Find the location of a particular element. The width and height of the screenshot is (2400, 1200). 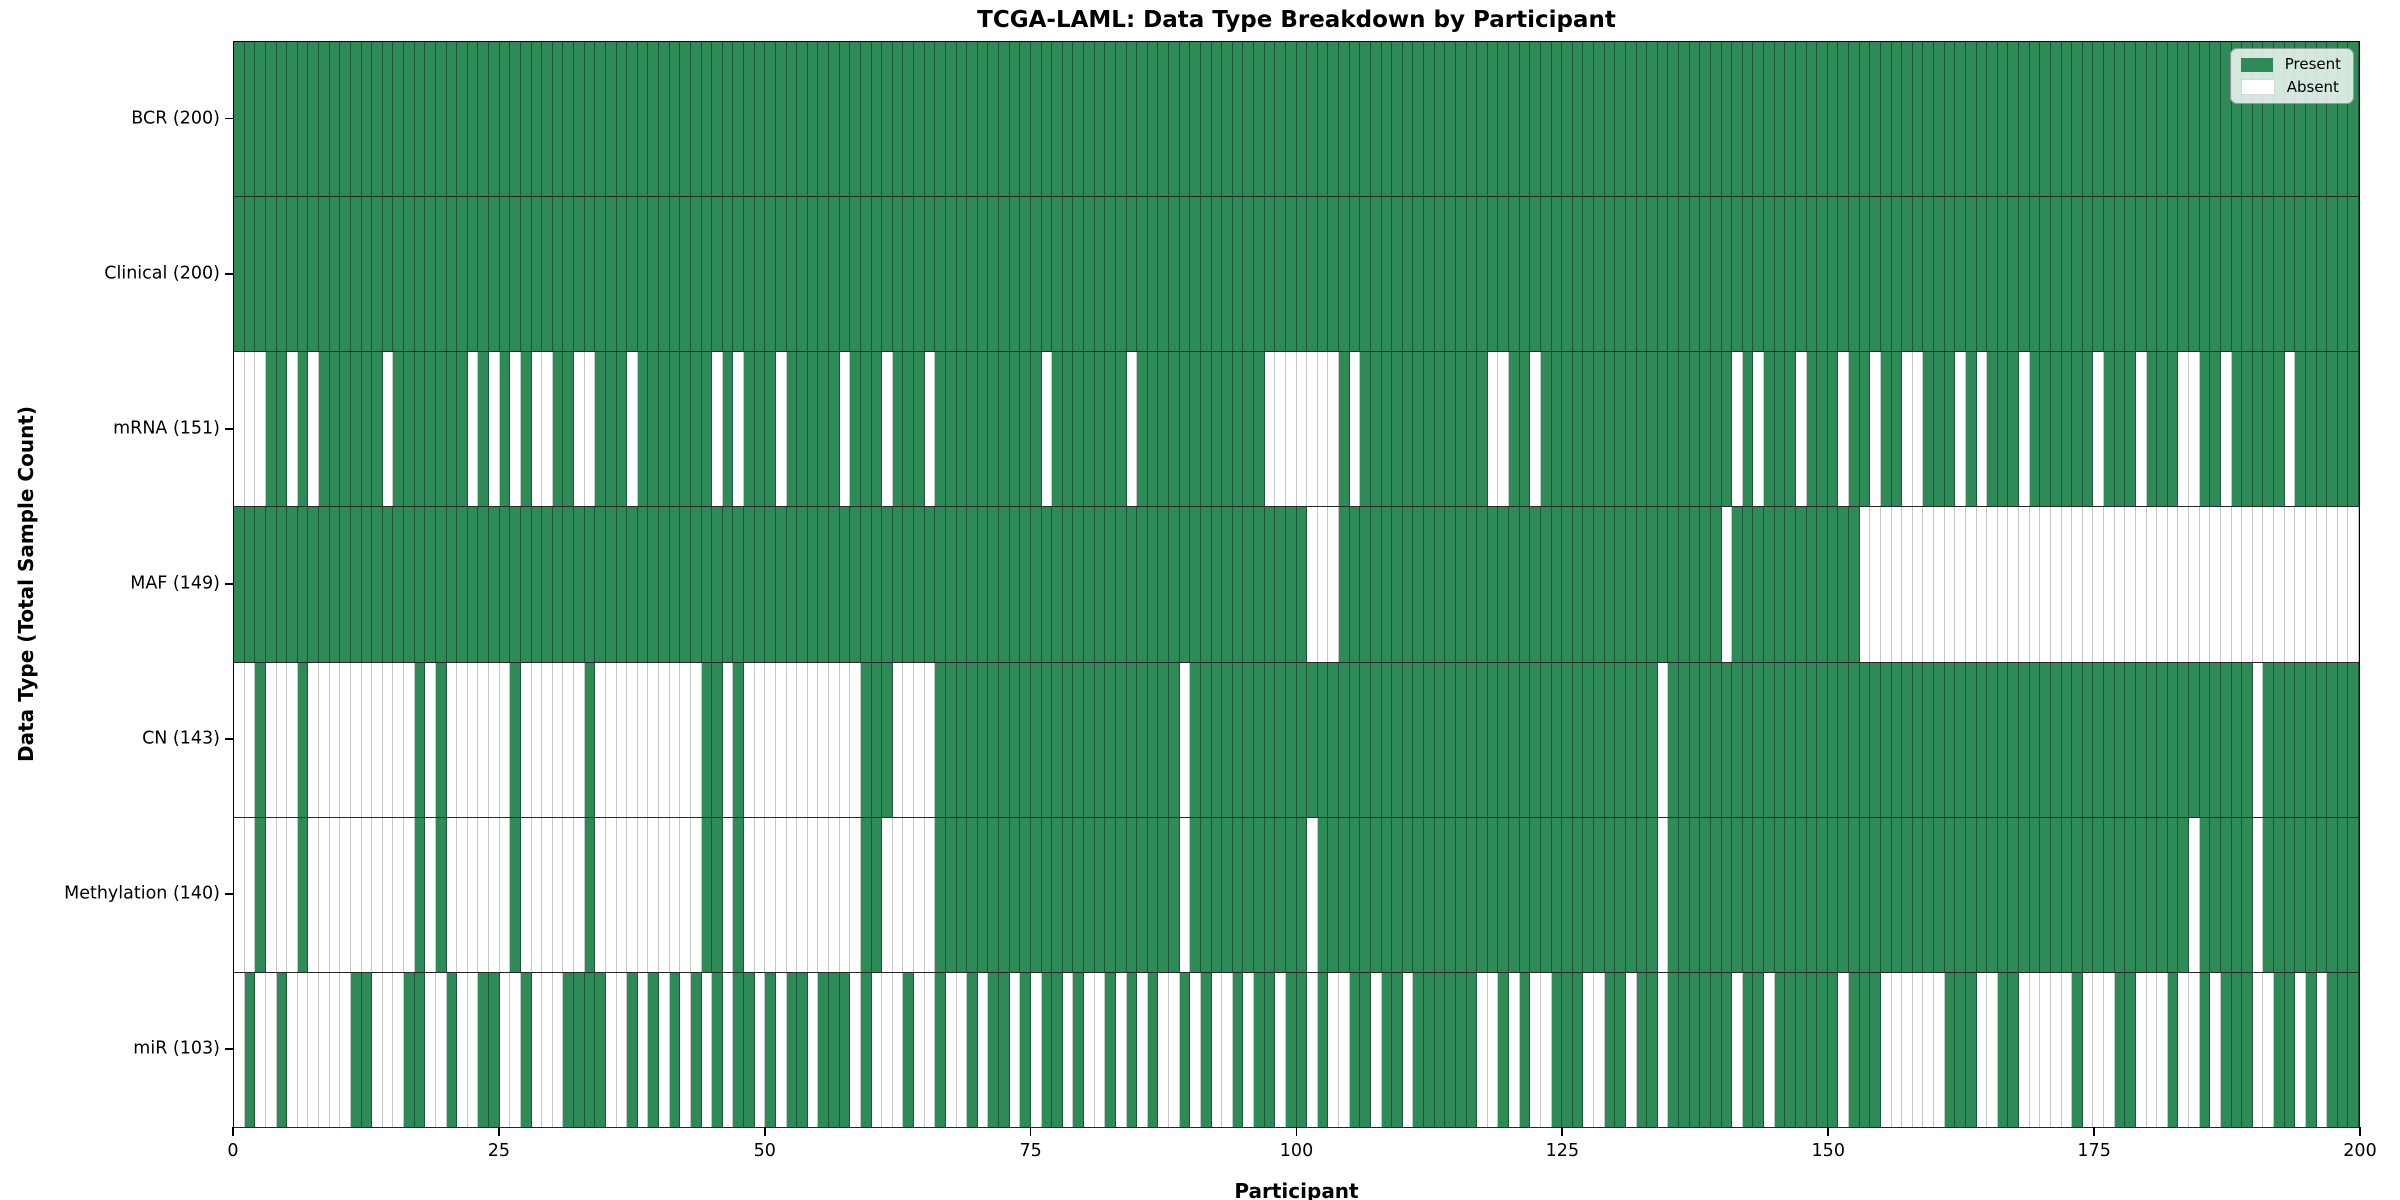

y-tick-label-miR: miR (103) is located at coordinates (176, 1048).